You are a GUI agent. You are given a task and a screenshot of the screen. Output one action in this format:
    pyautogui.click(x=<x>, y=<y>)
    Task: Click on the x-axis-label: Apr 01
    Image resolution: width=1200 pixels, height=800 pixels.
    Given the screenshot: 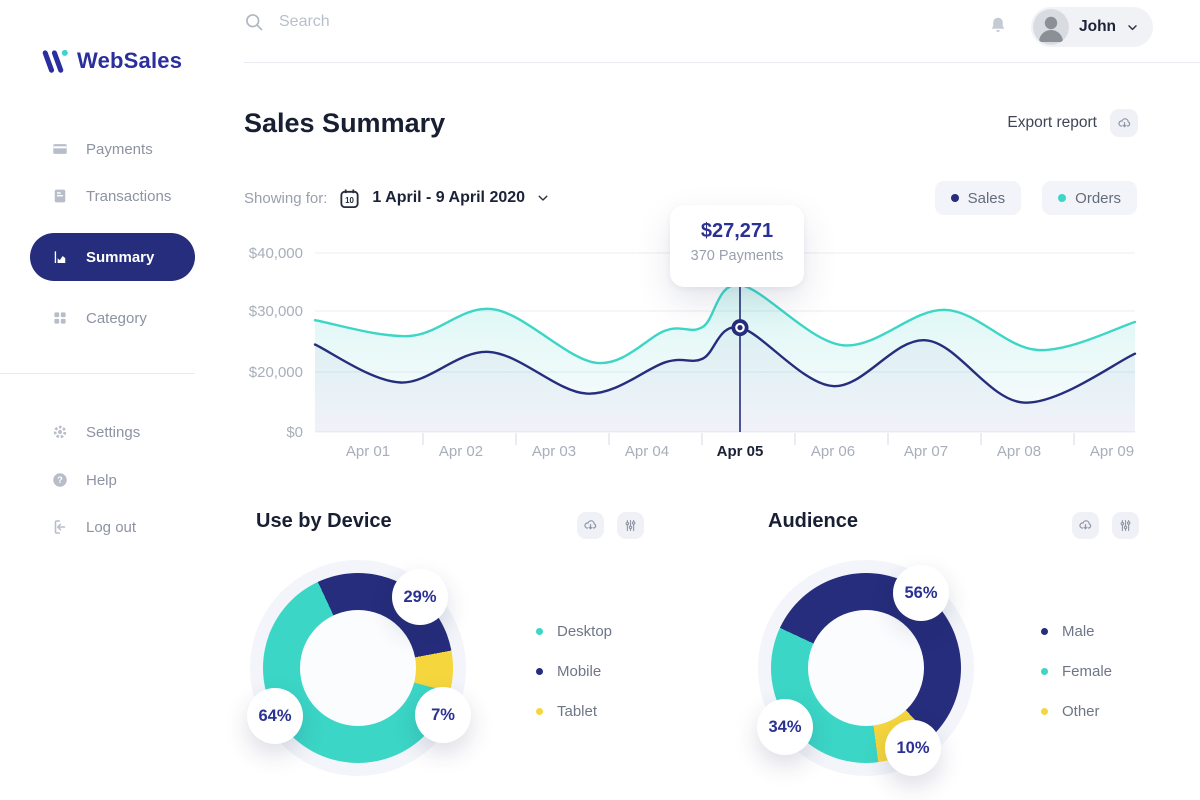 What is the action you would take?
    pyautogui.click(x=368, y=451)
    